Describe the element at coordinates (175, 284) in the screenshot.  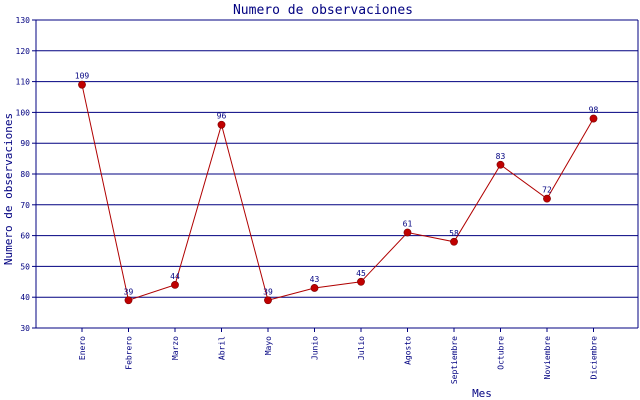
I see `data-point-marzo` at that location.